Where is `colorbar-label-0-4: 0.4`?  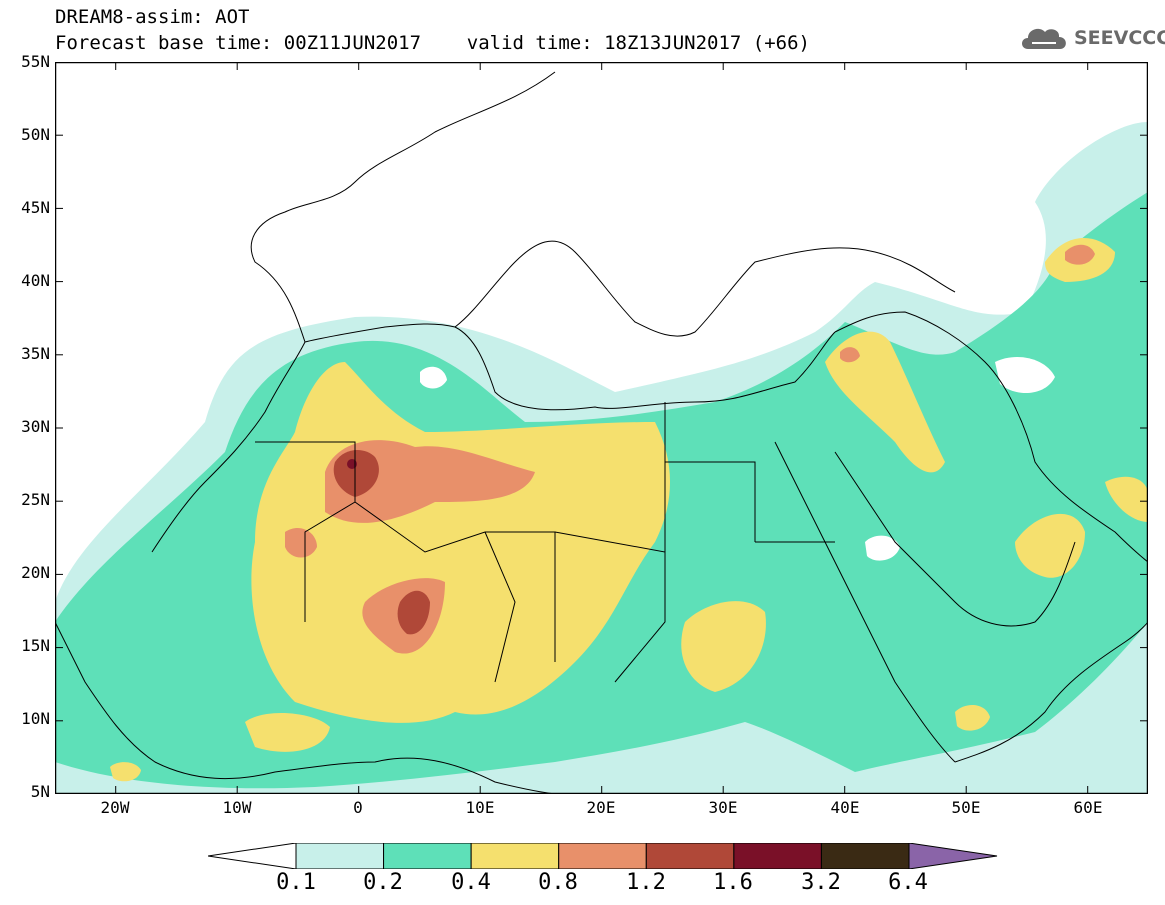
colorbar-label-0-4: 0.4 is located at coordinates (471, 882).